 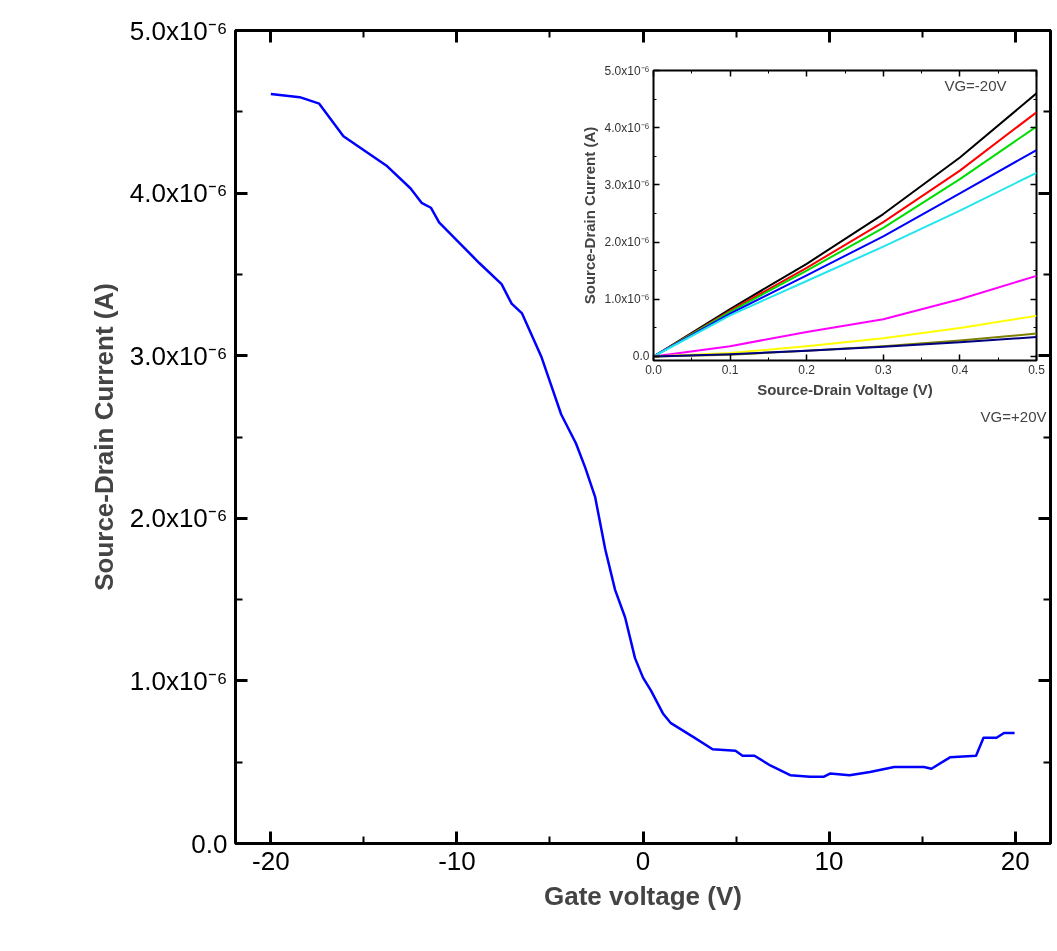 I want to click on x-tick-label: 10, so click(x=829, y=860).